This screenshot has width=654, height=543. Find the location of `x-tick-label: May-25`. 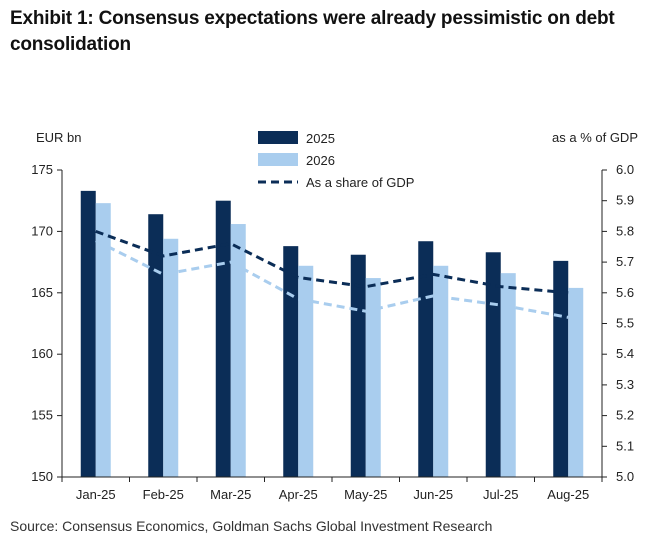

x-tick-label: May-25 is located at coordinates (365, 494).